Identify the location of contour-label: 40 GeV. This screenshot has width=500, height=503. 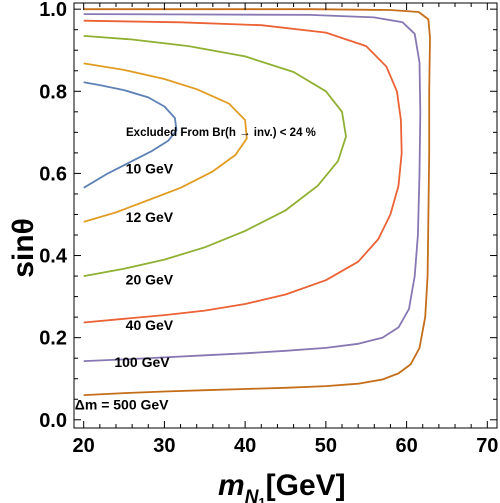
(150, 325).